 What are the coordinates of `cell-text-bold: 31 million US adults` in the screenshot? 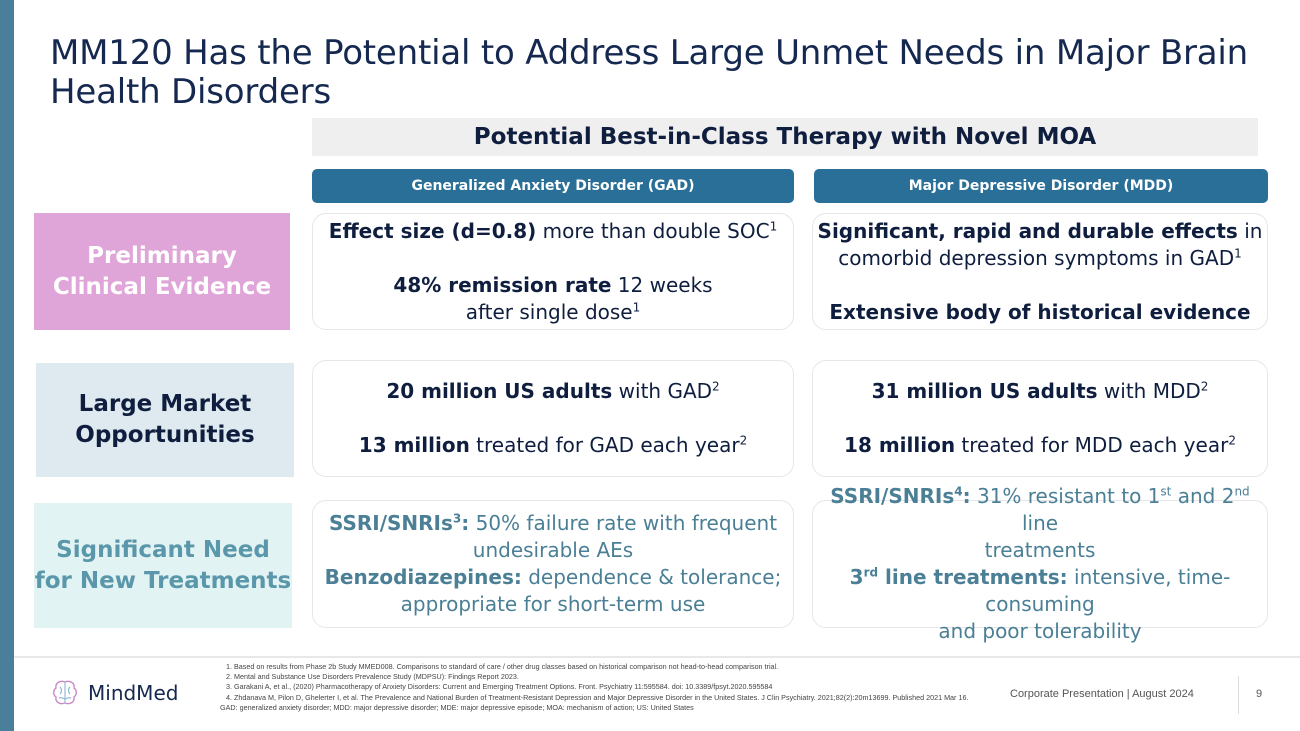 It's located at (984, 391).